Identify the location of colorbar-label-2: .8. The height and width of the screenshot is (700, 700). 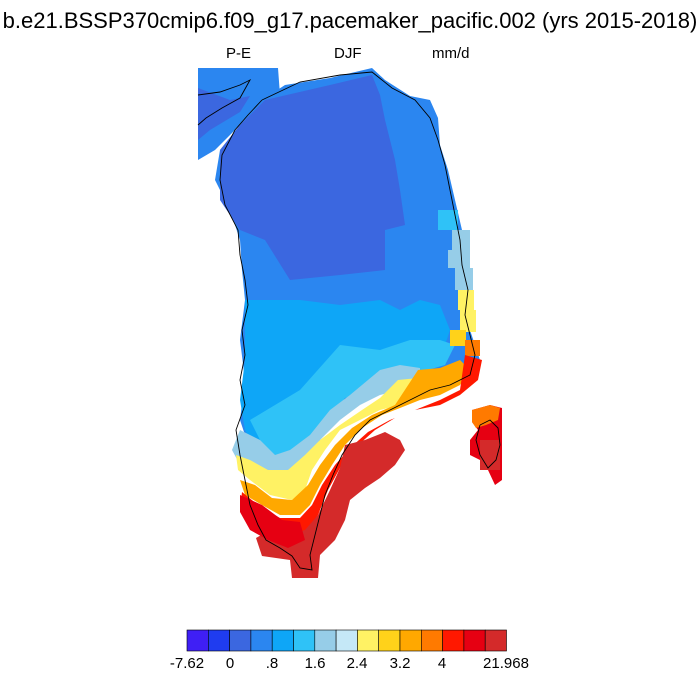
(272, 663).